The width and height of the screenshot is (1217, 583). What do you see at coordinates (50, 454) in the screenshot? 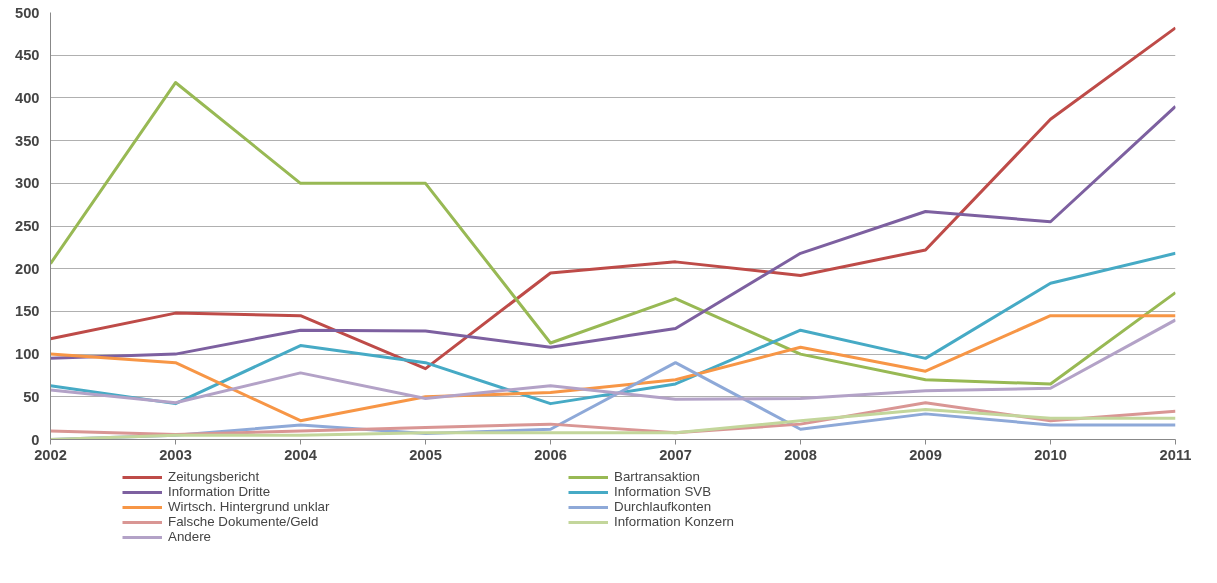
I see `x-tick-label: 2002` at bounding box center [50, 454].